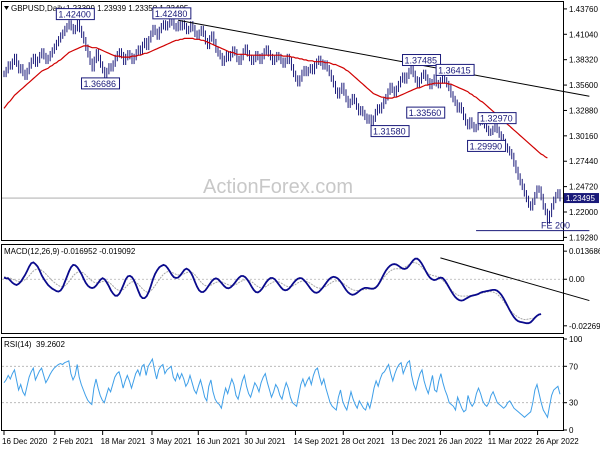 The height and width of the screenshot is (450, 600). I want to click on x-tick-label: 3 May 2021, so click(171, 441).